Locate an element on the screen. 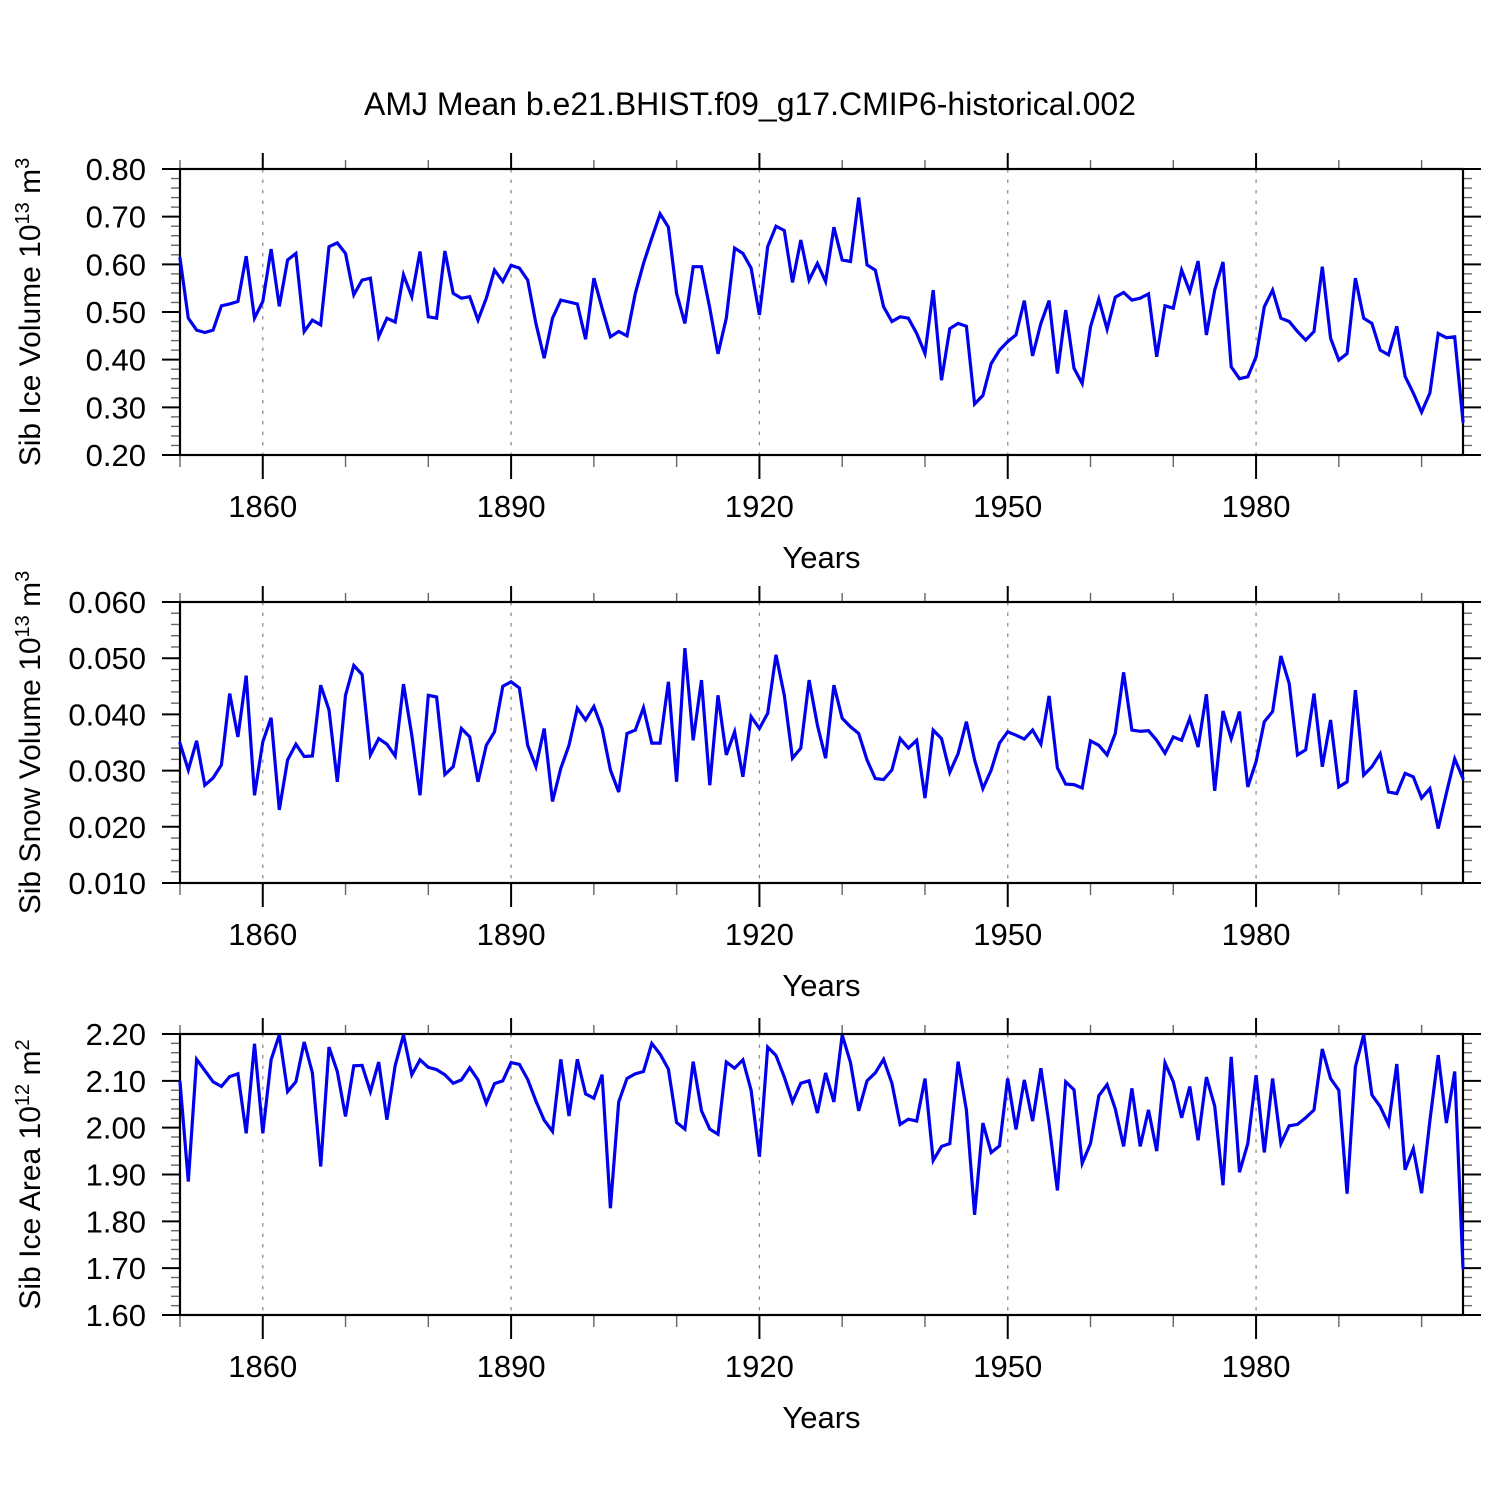 This screenshot has width=1500, height=1500. y-tick-label: 1.60 is located at coordinates (116, 1315).